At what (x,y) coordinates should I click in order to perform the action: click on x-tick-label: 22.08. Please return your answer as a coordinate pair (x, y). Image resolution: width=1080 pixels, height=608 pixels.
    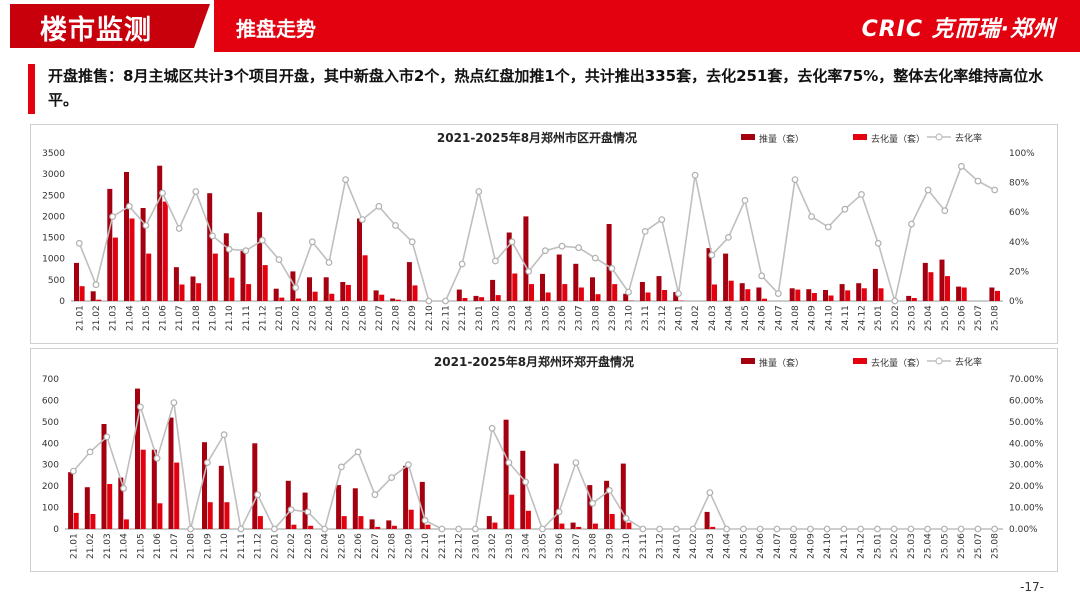
    Looking at the image, I should click on (393, 546).